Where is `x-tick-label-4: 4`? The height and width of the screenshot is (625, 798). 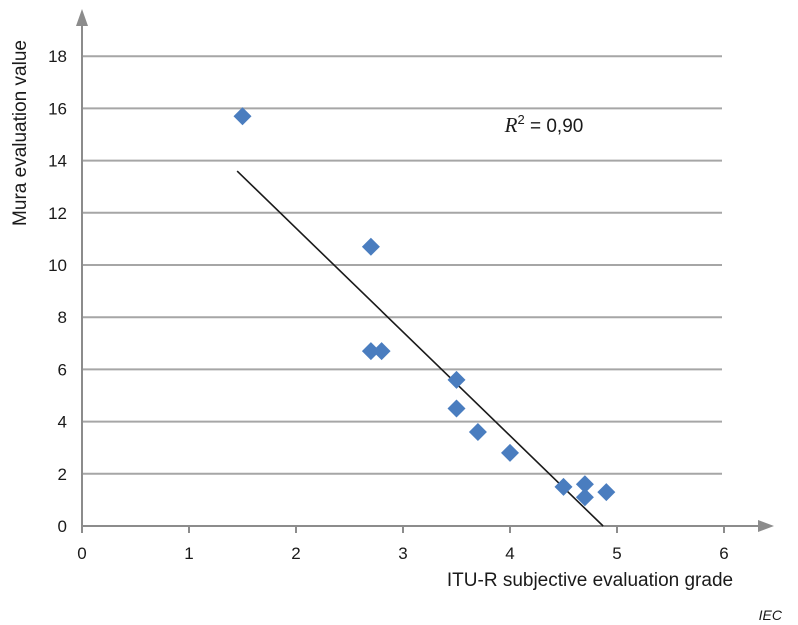 x-tick-label-4: 4 is located at coordinates (509, 553).